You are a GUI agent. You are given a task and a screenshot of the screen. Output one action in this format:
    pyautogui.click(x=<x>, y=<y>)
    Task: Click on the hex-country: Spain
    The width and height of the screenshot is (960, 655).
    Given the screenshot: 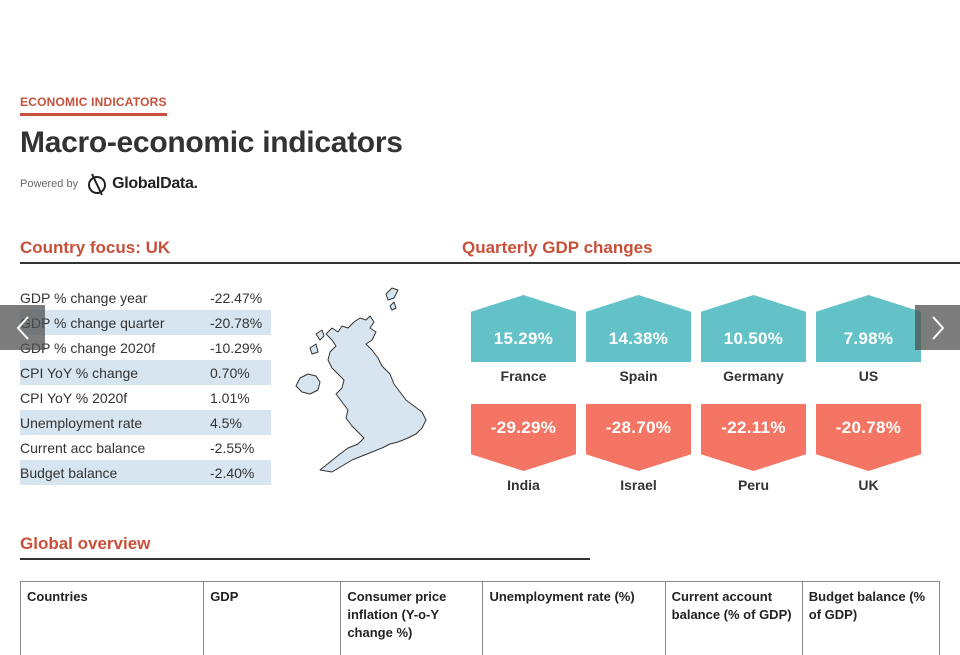 What is the action you would take?
    pyautogui.click(x=638, y=376)
    